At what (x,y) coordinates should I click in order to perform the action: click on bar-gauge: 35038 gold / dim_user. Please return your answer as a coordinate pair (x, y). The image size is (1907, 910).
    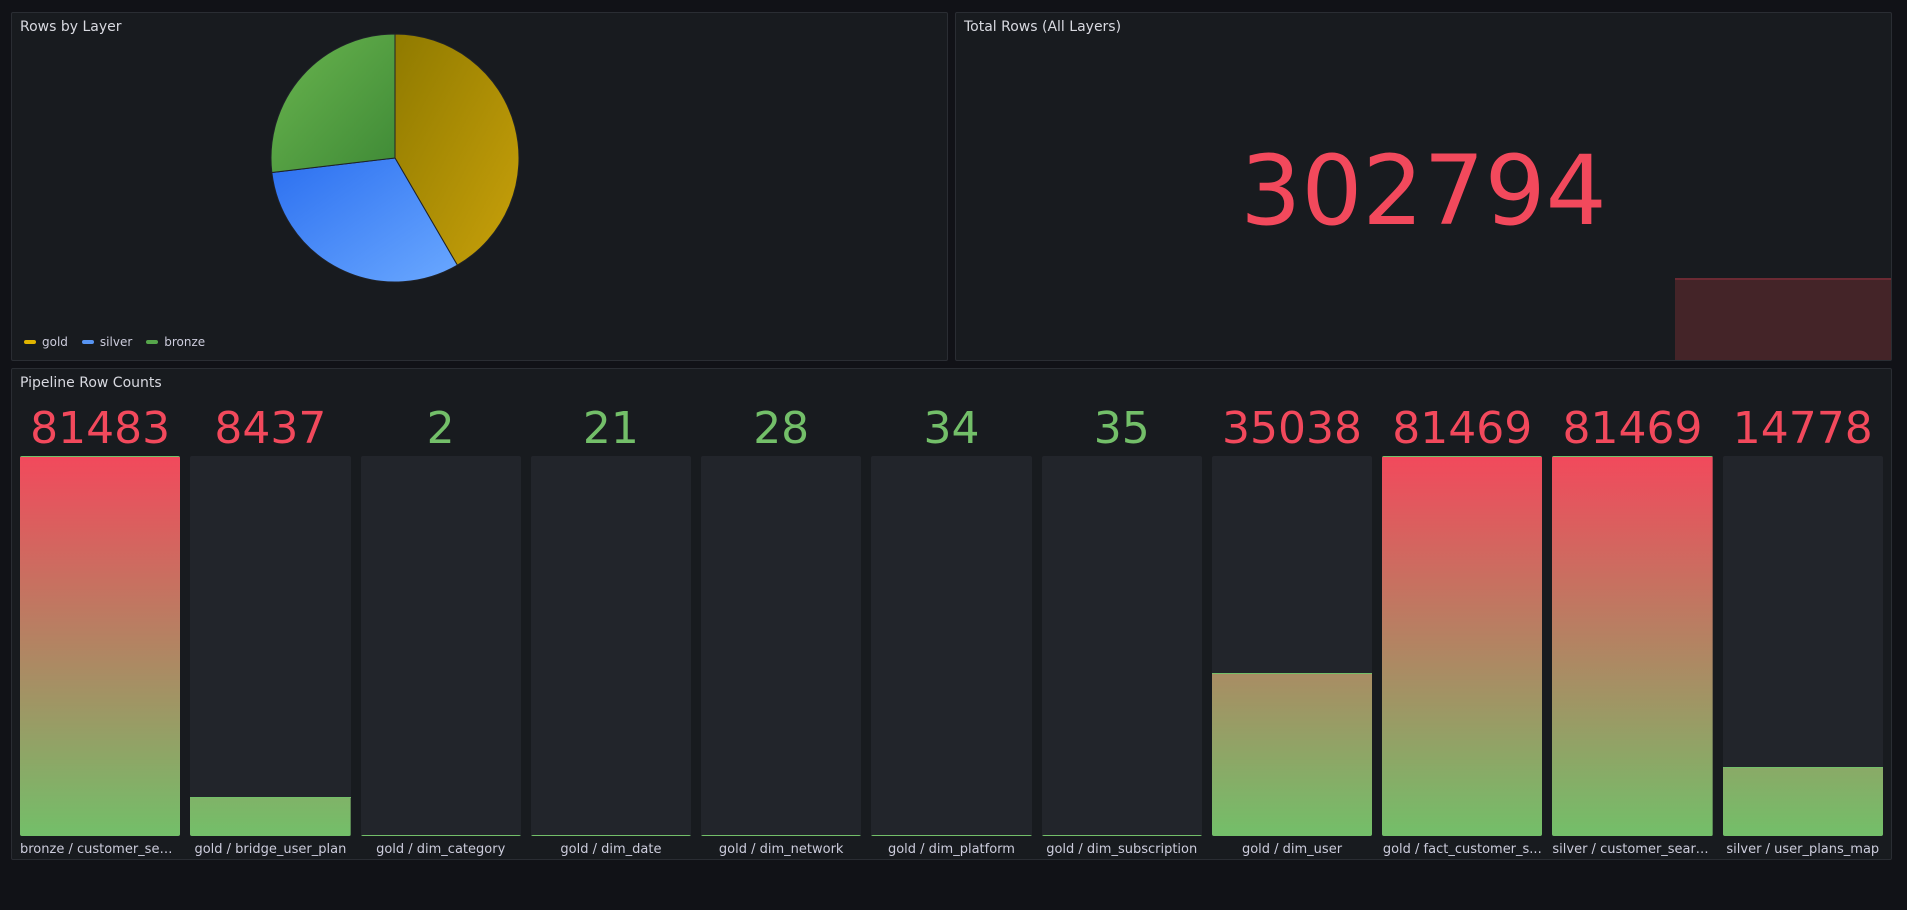
    Looking at the image, I should click on (1292, 630).